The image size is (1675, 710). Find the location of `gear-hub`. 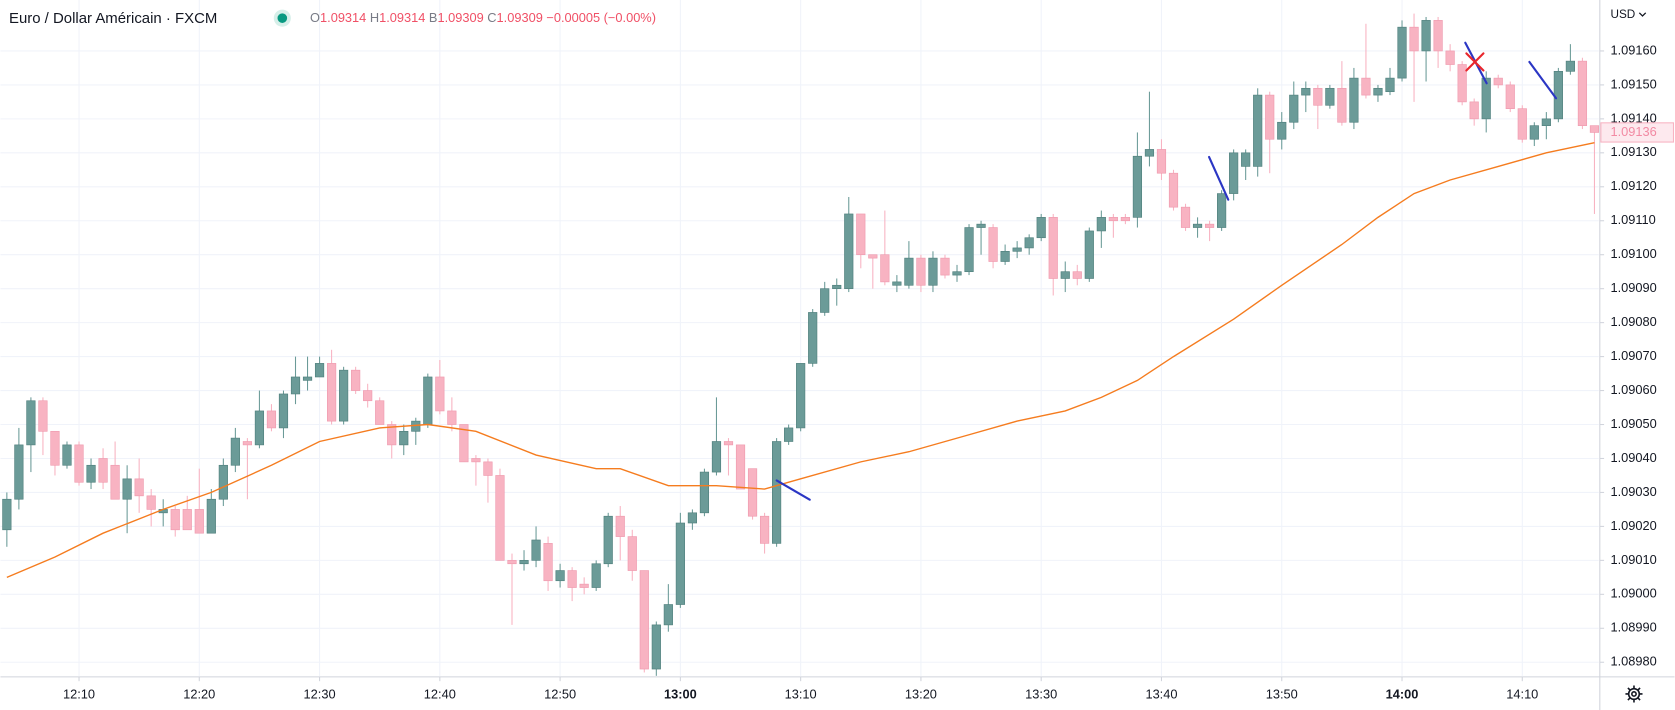

gear-hub is located at coordinates (1634, 694).